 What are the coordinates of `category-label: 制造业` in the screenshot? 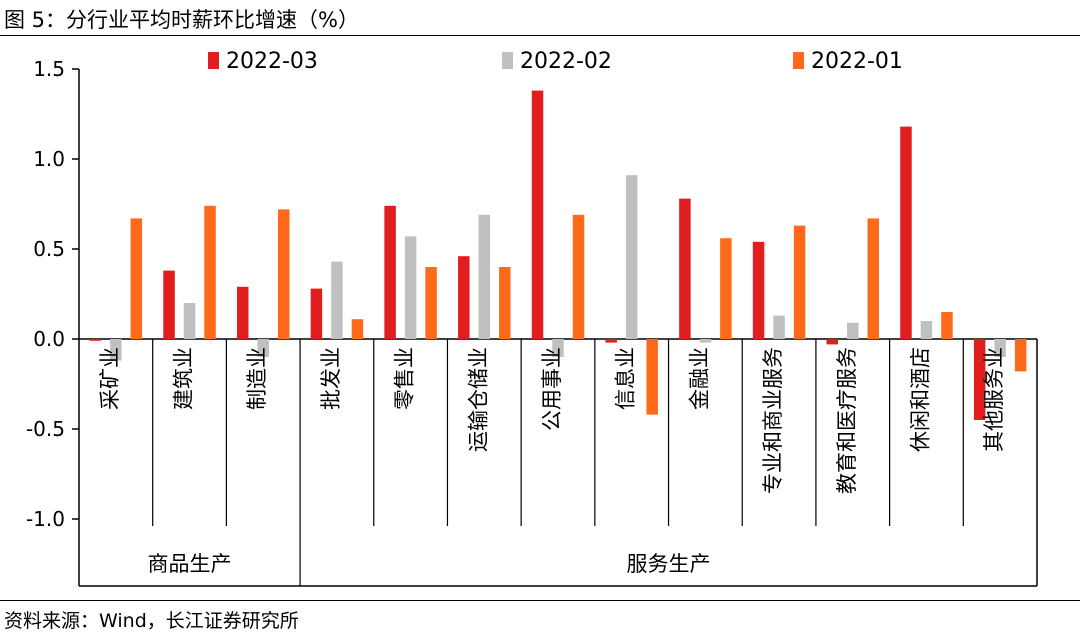 It's located at (257, 378).